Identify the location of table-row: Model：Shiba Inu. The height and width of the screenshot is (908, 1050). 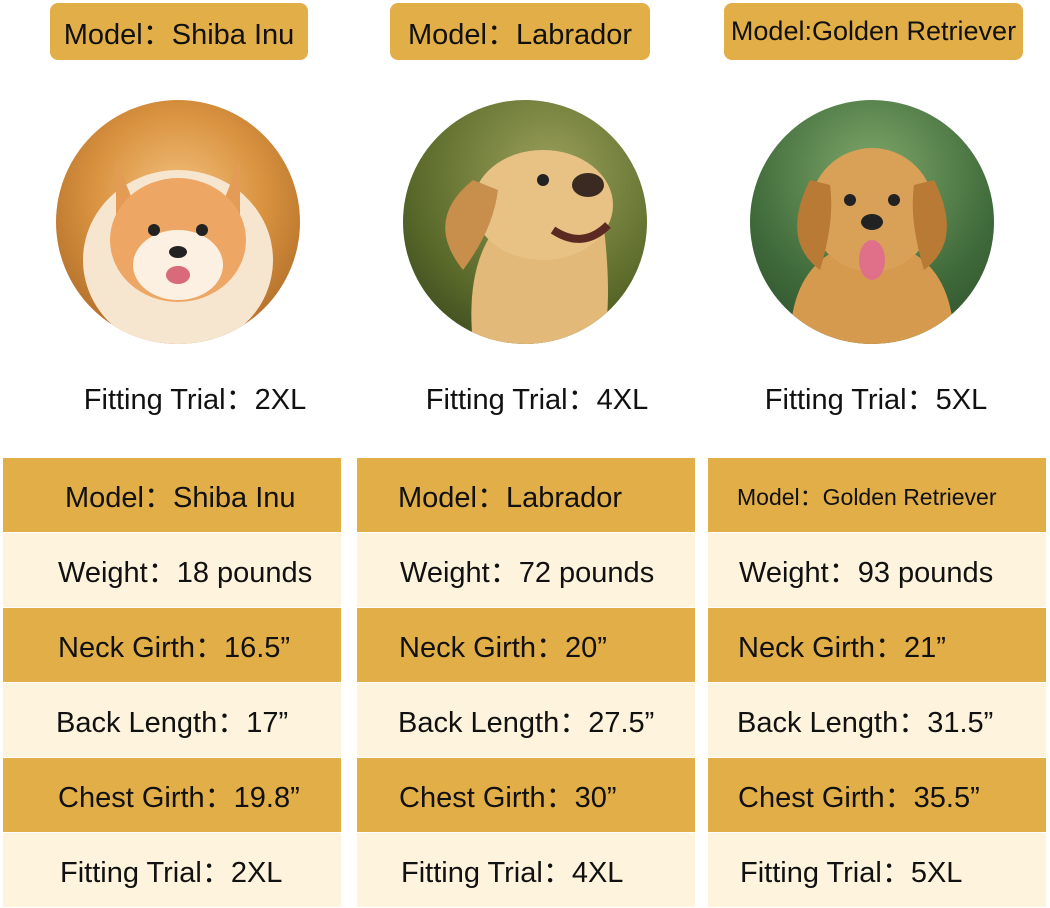
(172, 495).